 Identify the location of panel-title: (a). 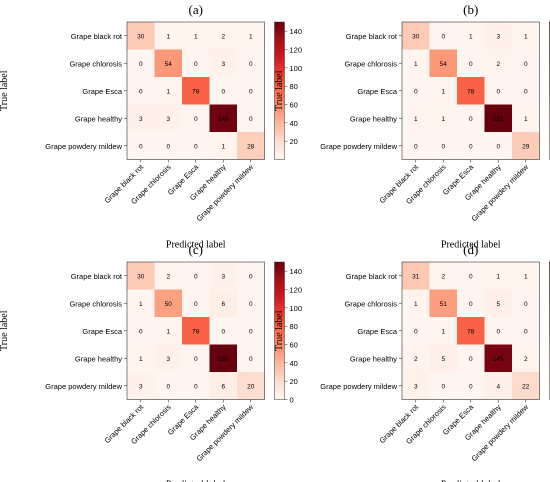
(196, 9).